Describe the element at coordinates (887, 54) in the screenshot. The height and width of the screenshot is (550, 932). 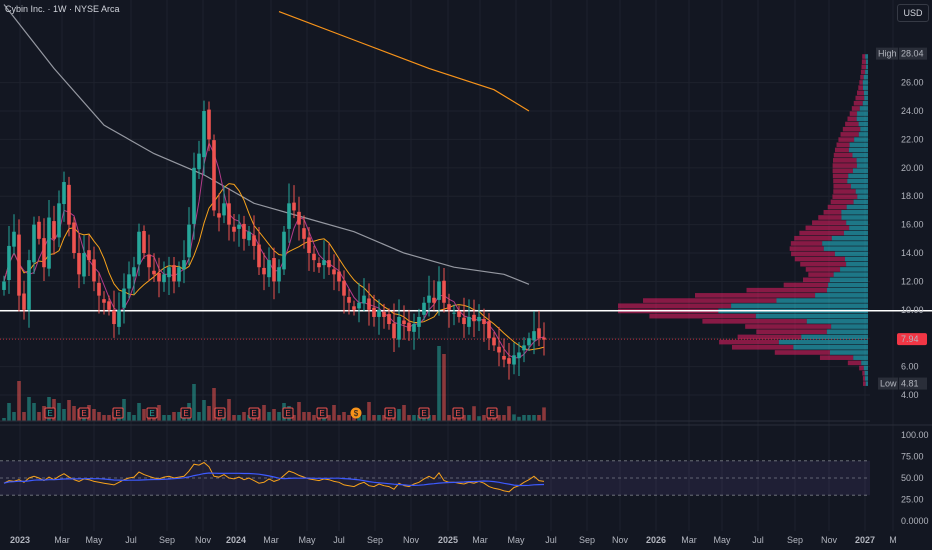
I see `high-badge-label: High` at that location.